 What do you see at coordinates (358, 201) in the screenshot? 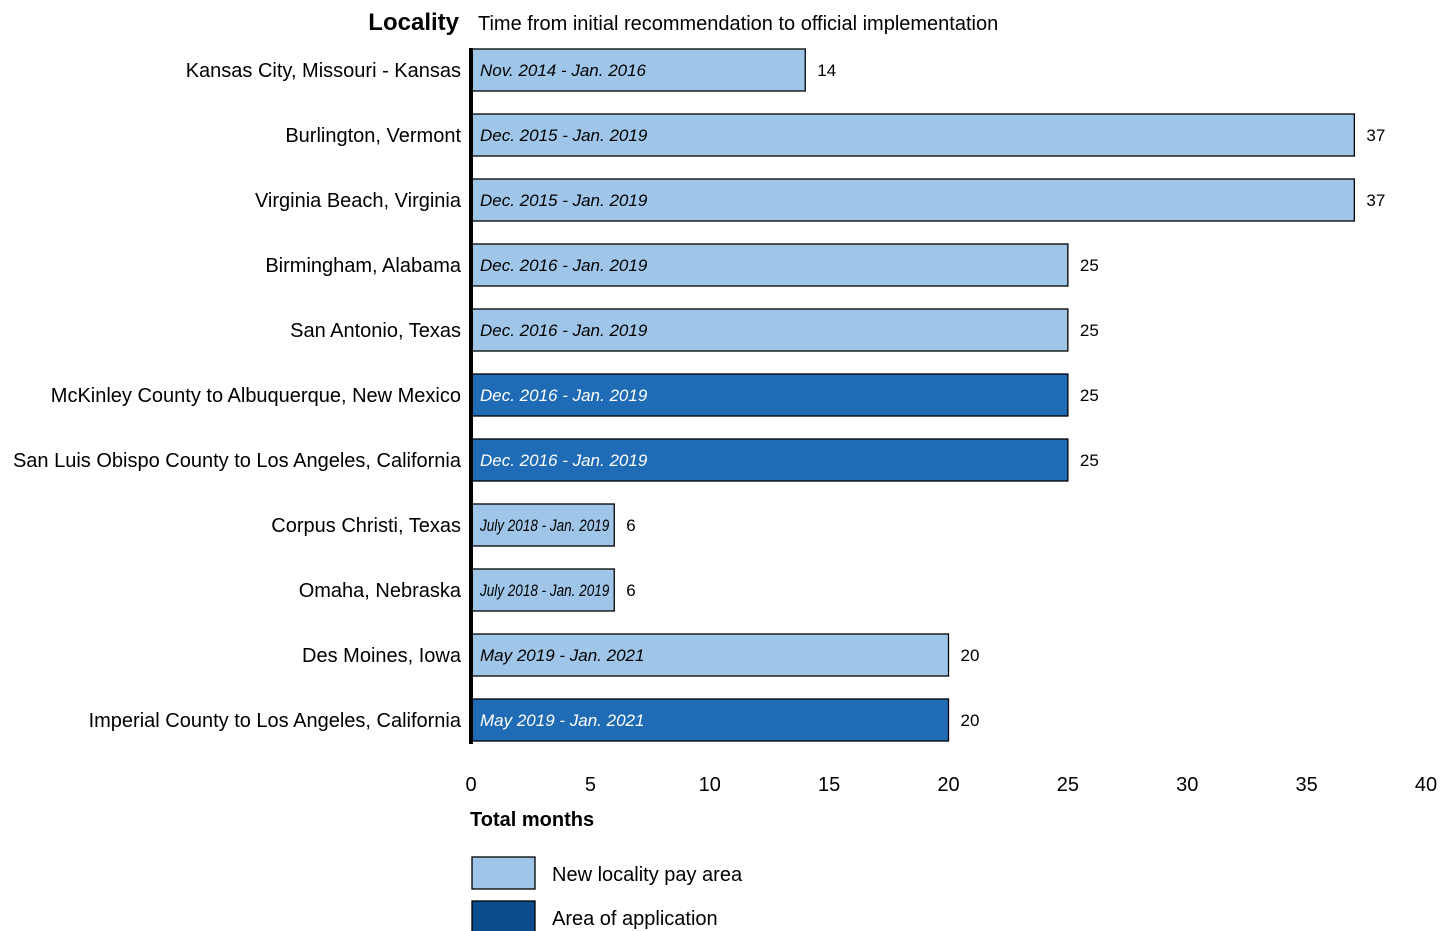
I see `category-label: Virginia Beach, Virginia` at bounding box center [358, 201].